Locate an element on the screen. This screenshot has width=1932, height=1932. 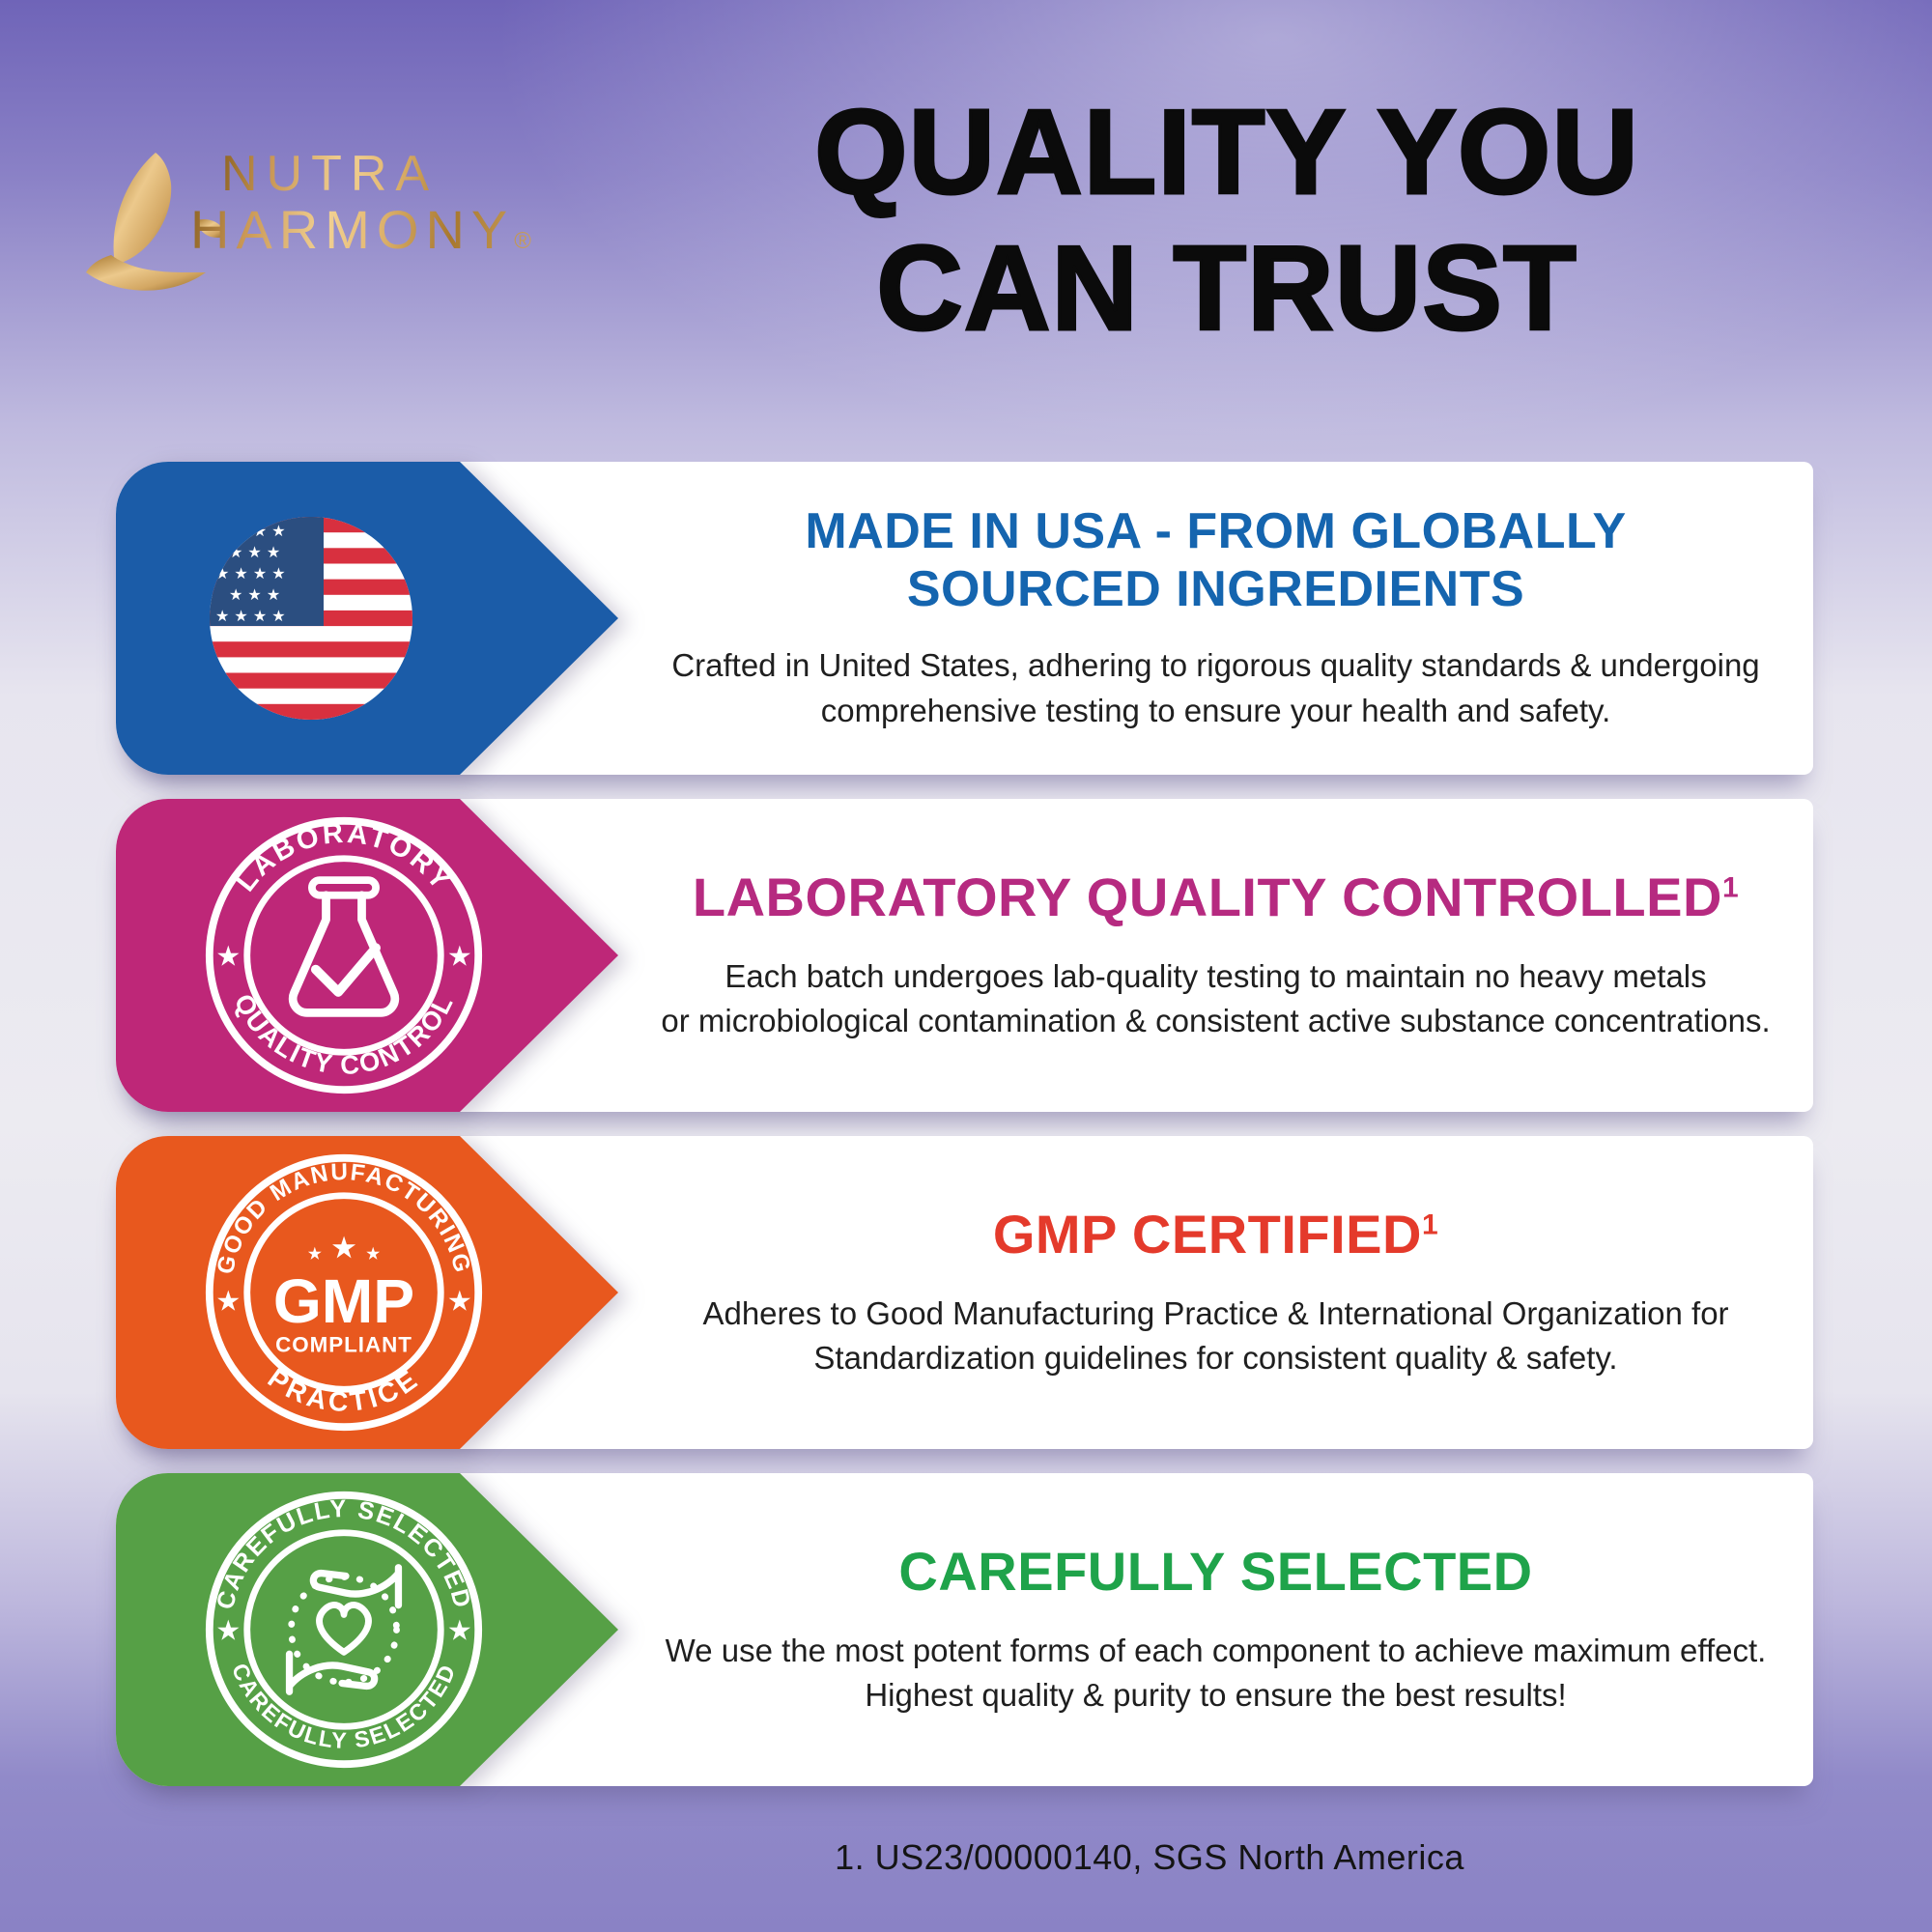
banner-gmp-arrow is located at coordinates (367, 1292).